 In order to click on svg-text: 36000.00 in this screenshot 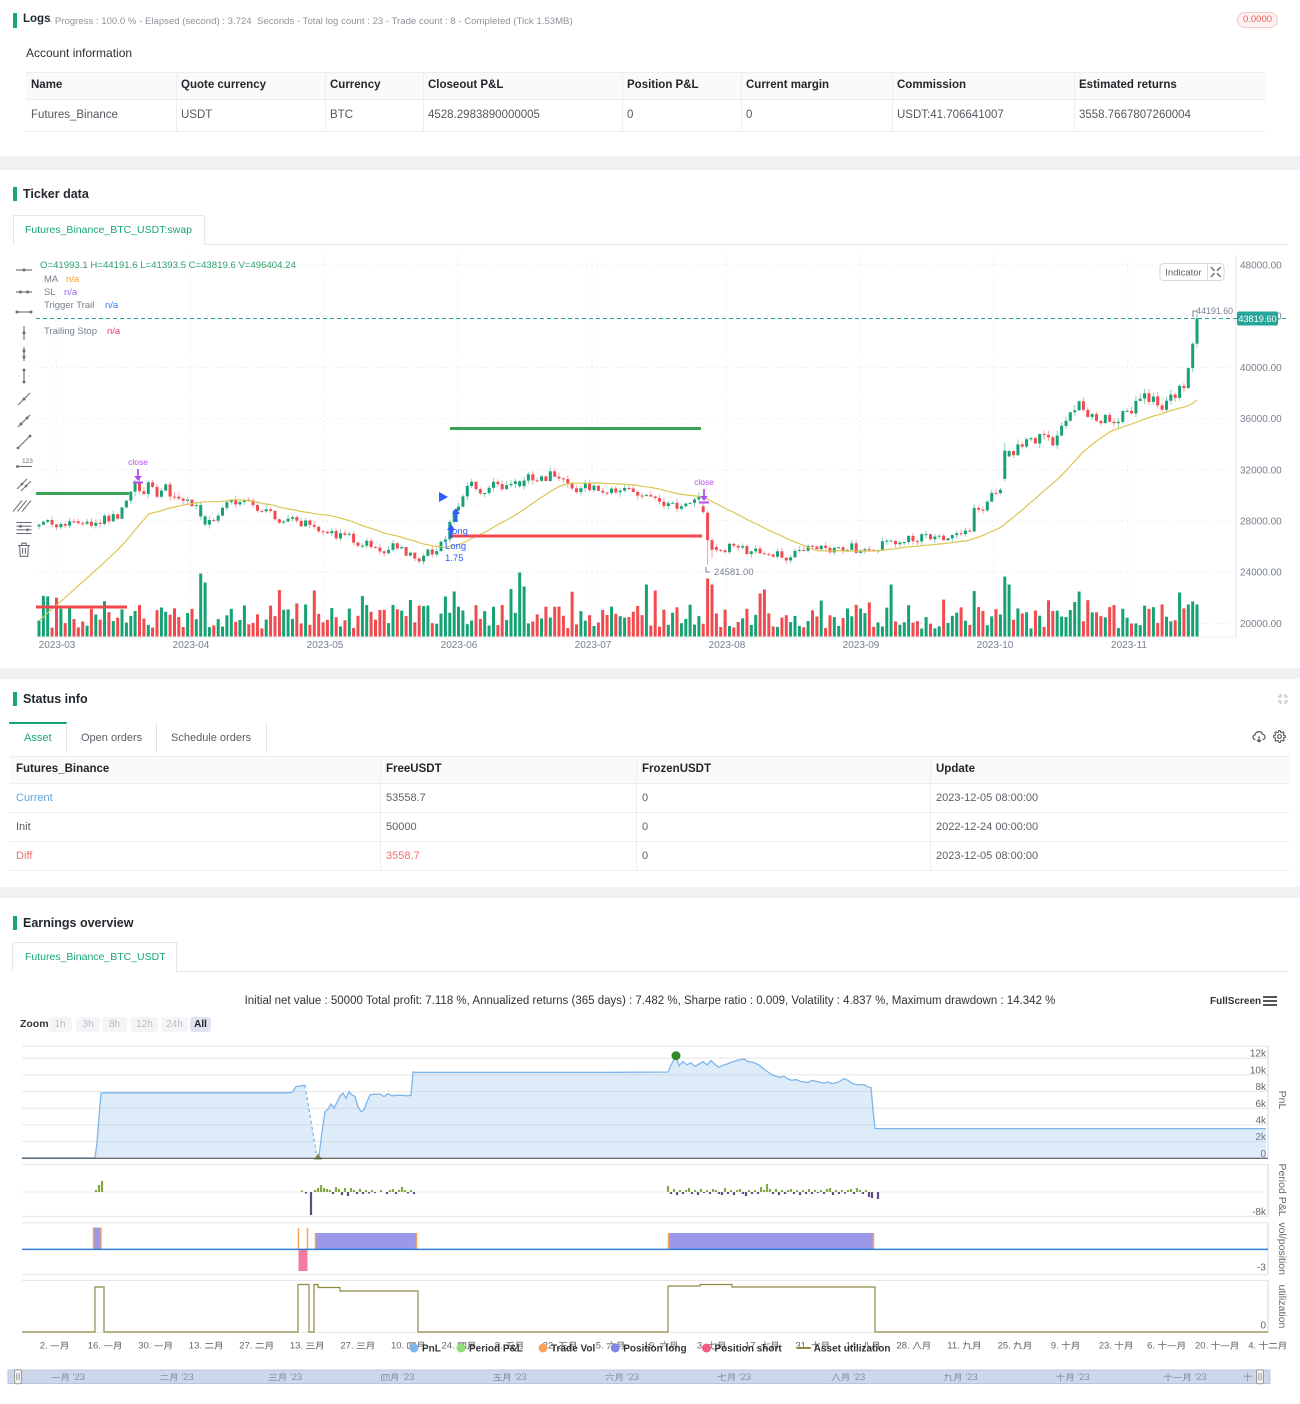, I will do `click(1261, 419)`.